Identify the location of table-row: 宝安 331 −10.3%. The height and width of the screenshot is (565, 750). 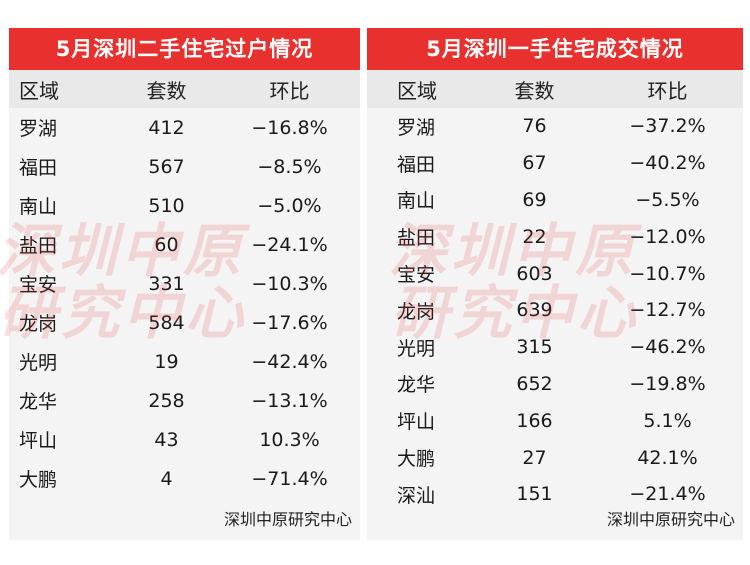
(184, 283).